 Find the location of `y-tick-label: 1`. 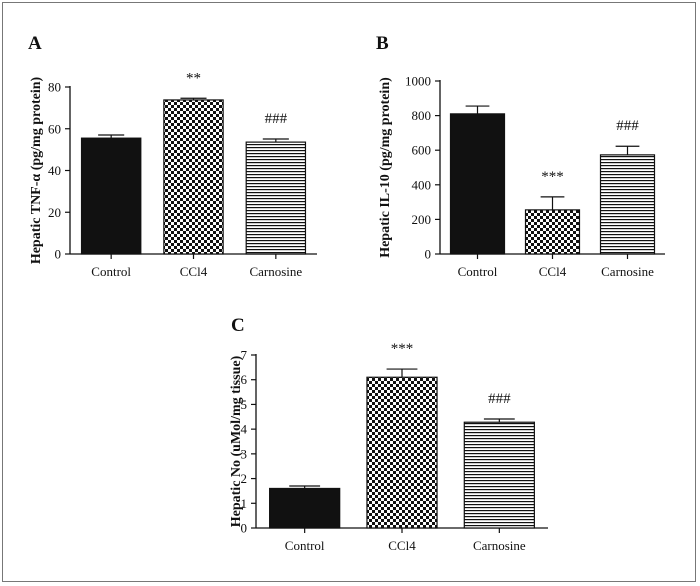

y-tick-label: 1 is located at coordinates (244, 503).